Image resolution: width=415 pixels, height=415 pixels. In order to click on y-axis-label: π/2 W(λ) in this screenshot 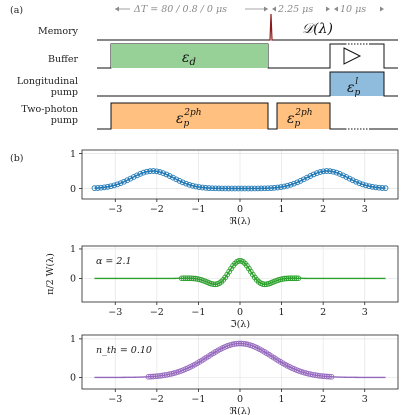, I will do `click(50, 274)`.